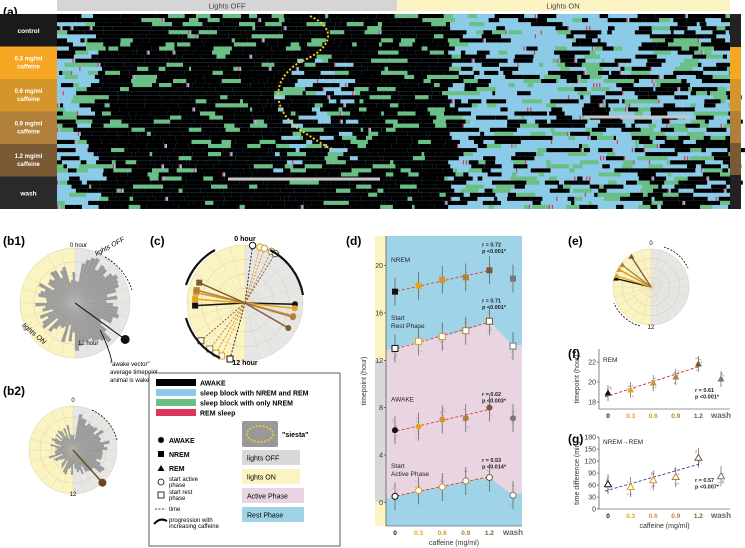 This screenshot has height=548, width=745. I want to click on e-marker, so click(619, 269).